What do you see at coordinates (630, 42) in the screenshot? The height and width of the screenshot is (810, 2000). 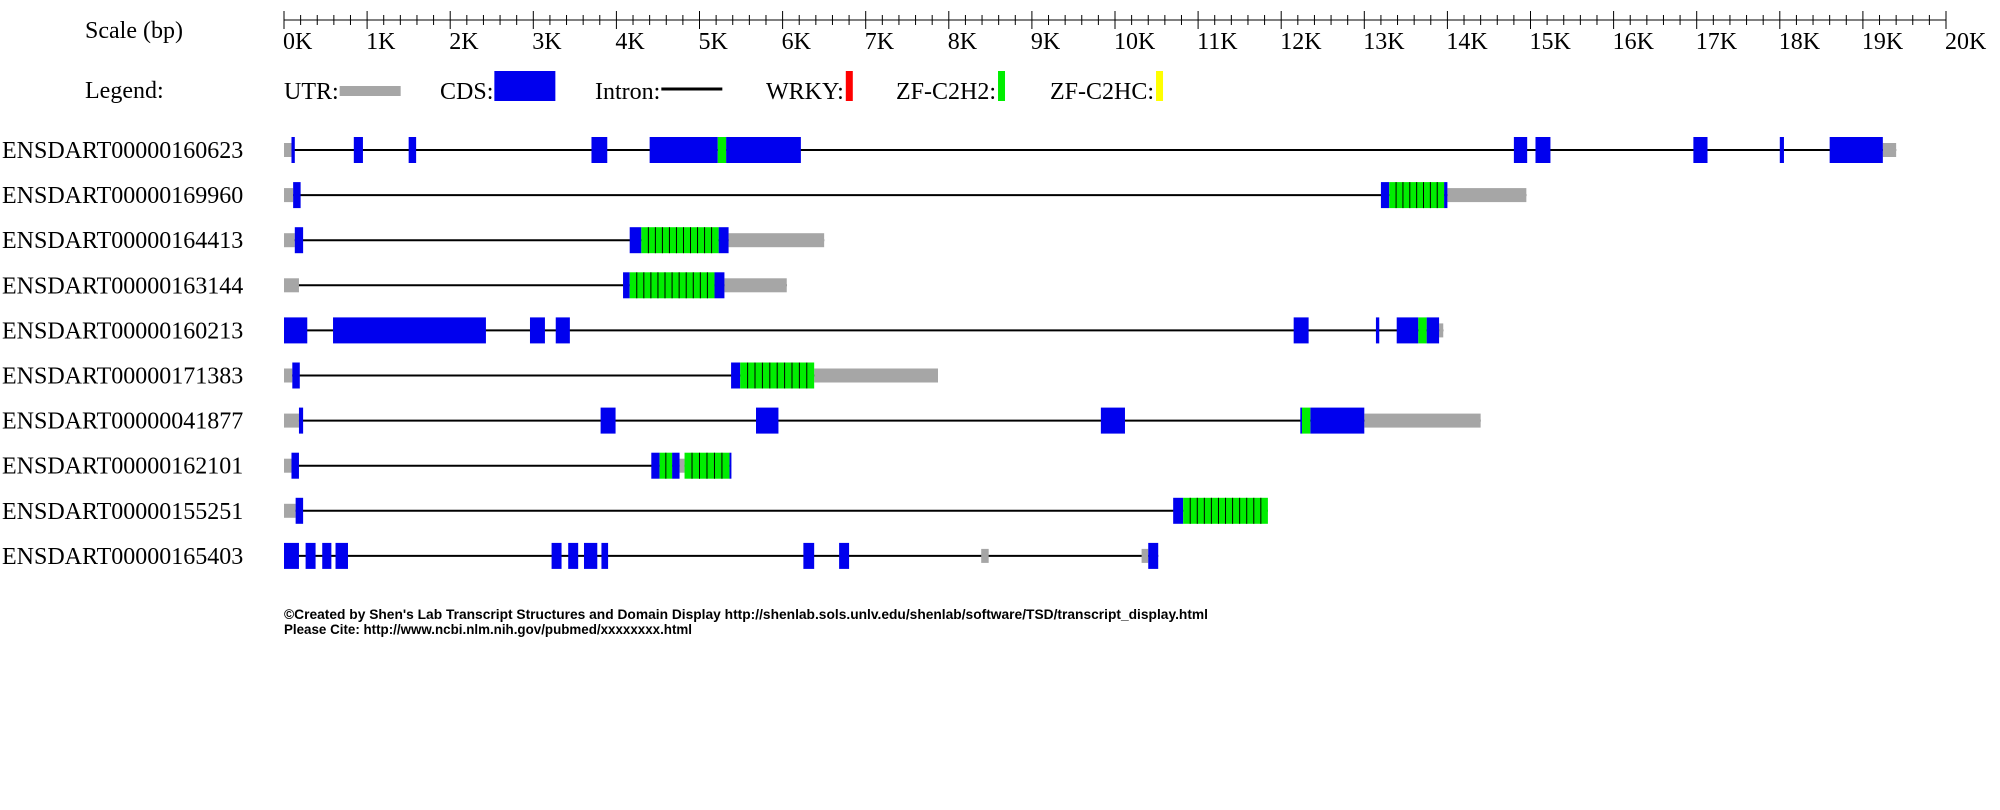 I see `axis-tick-label: 4K` at bounding box center [630, 42].